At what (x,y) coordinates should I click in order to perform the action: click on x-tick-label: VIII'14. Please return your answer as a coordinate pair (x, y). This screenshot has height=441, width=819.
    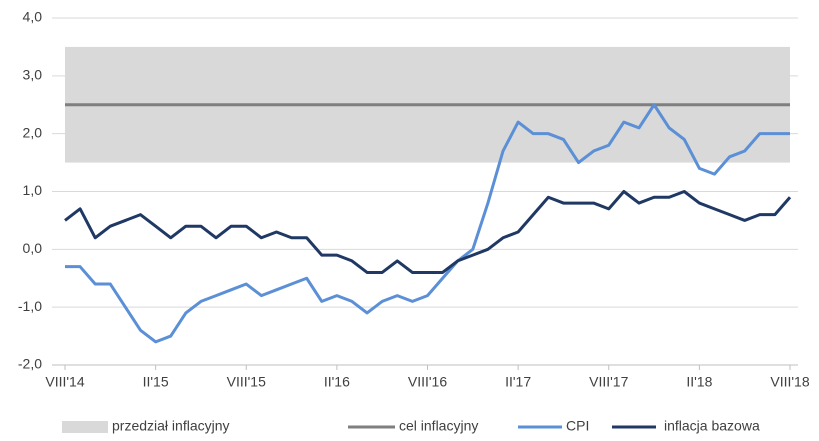
    Looking at the image, I should click on (64, 382).